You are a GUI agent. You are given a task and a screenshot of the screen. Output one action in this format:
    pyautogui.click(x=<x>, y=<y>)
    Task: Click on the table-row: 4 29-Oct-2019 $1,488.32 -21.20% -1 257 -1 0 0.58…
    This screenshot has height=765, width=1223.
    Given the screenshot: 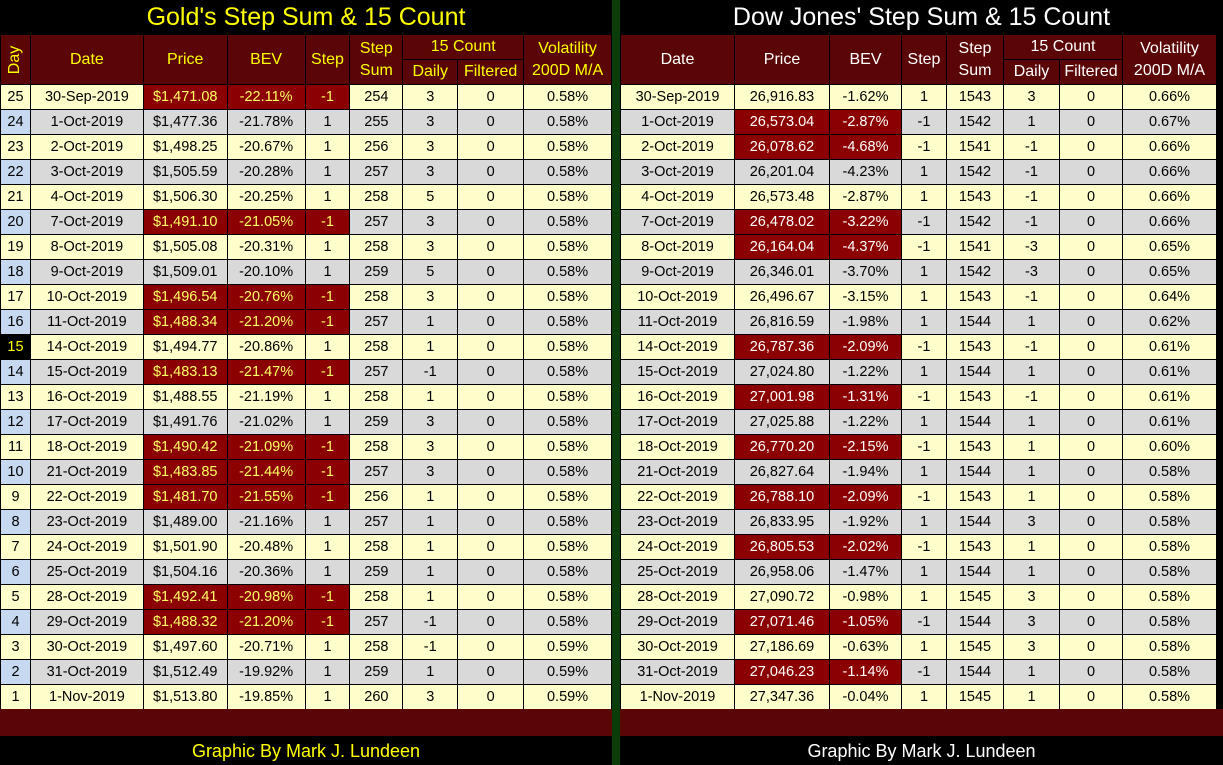 What is the action you would take?
    pyautogui.click(x=306, y=622)
    